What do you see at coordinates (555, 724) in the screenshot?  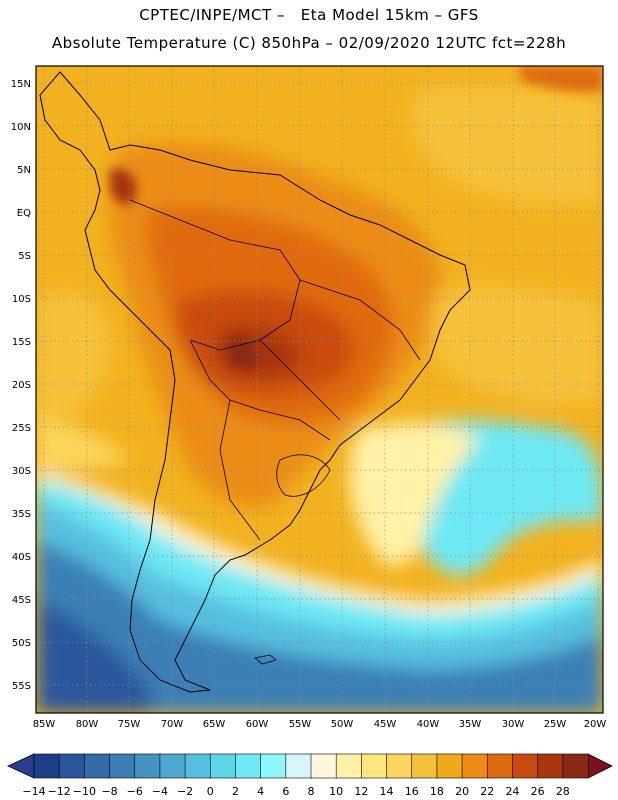 I see `lon-label: 25W` at bounding box center [555, 724].